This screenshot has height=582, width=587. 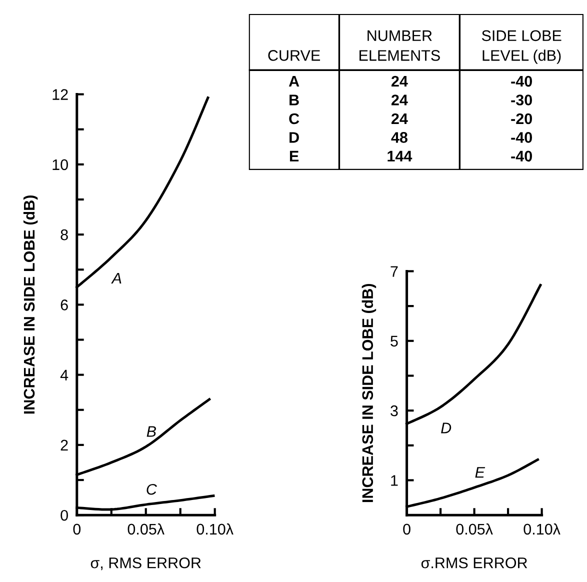 I want to click on series-label: B, so click(x=151, y=431).